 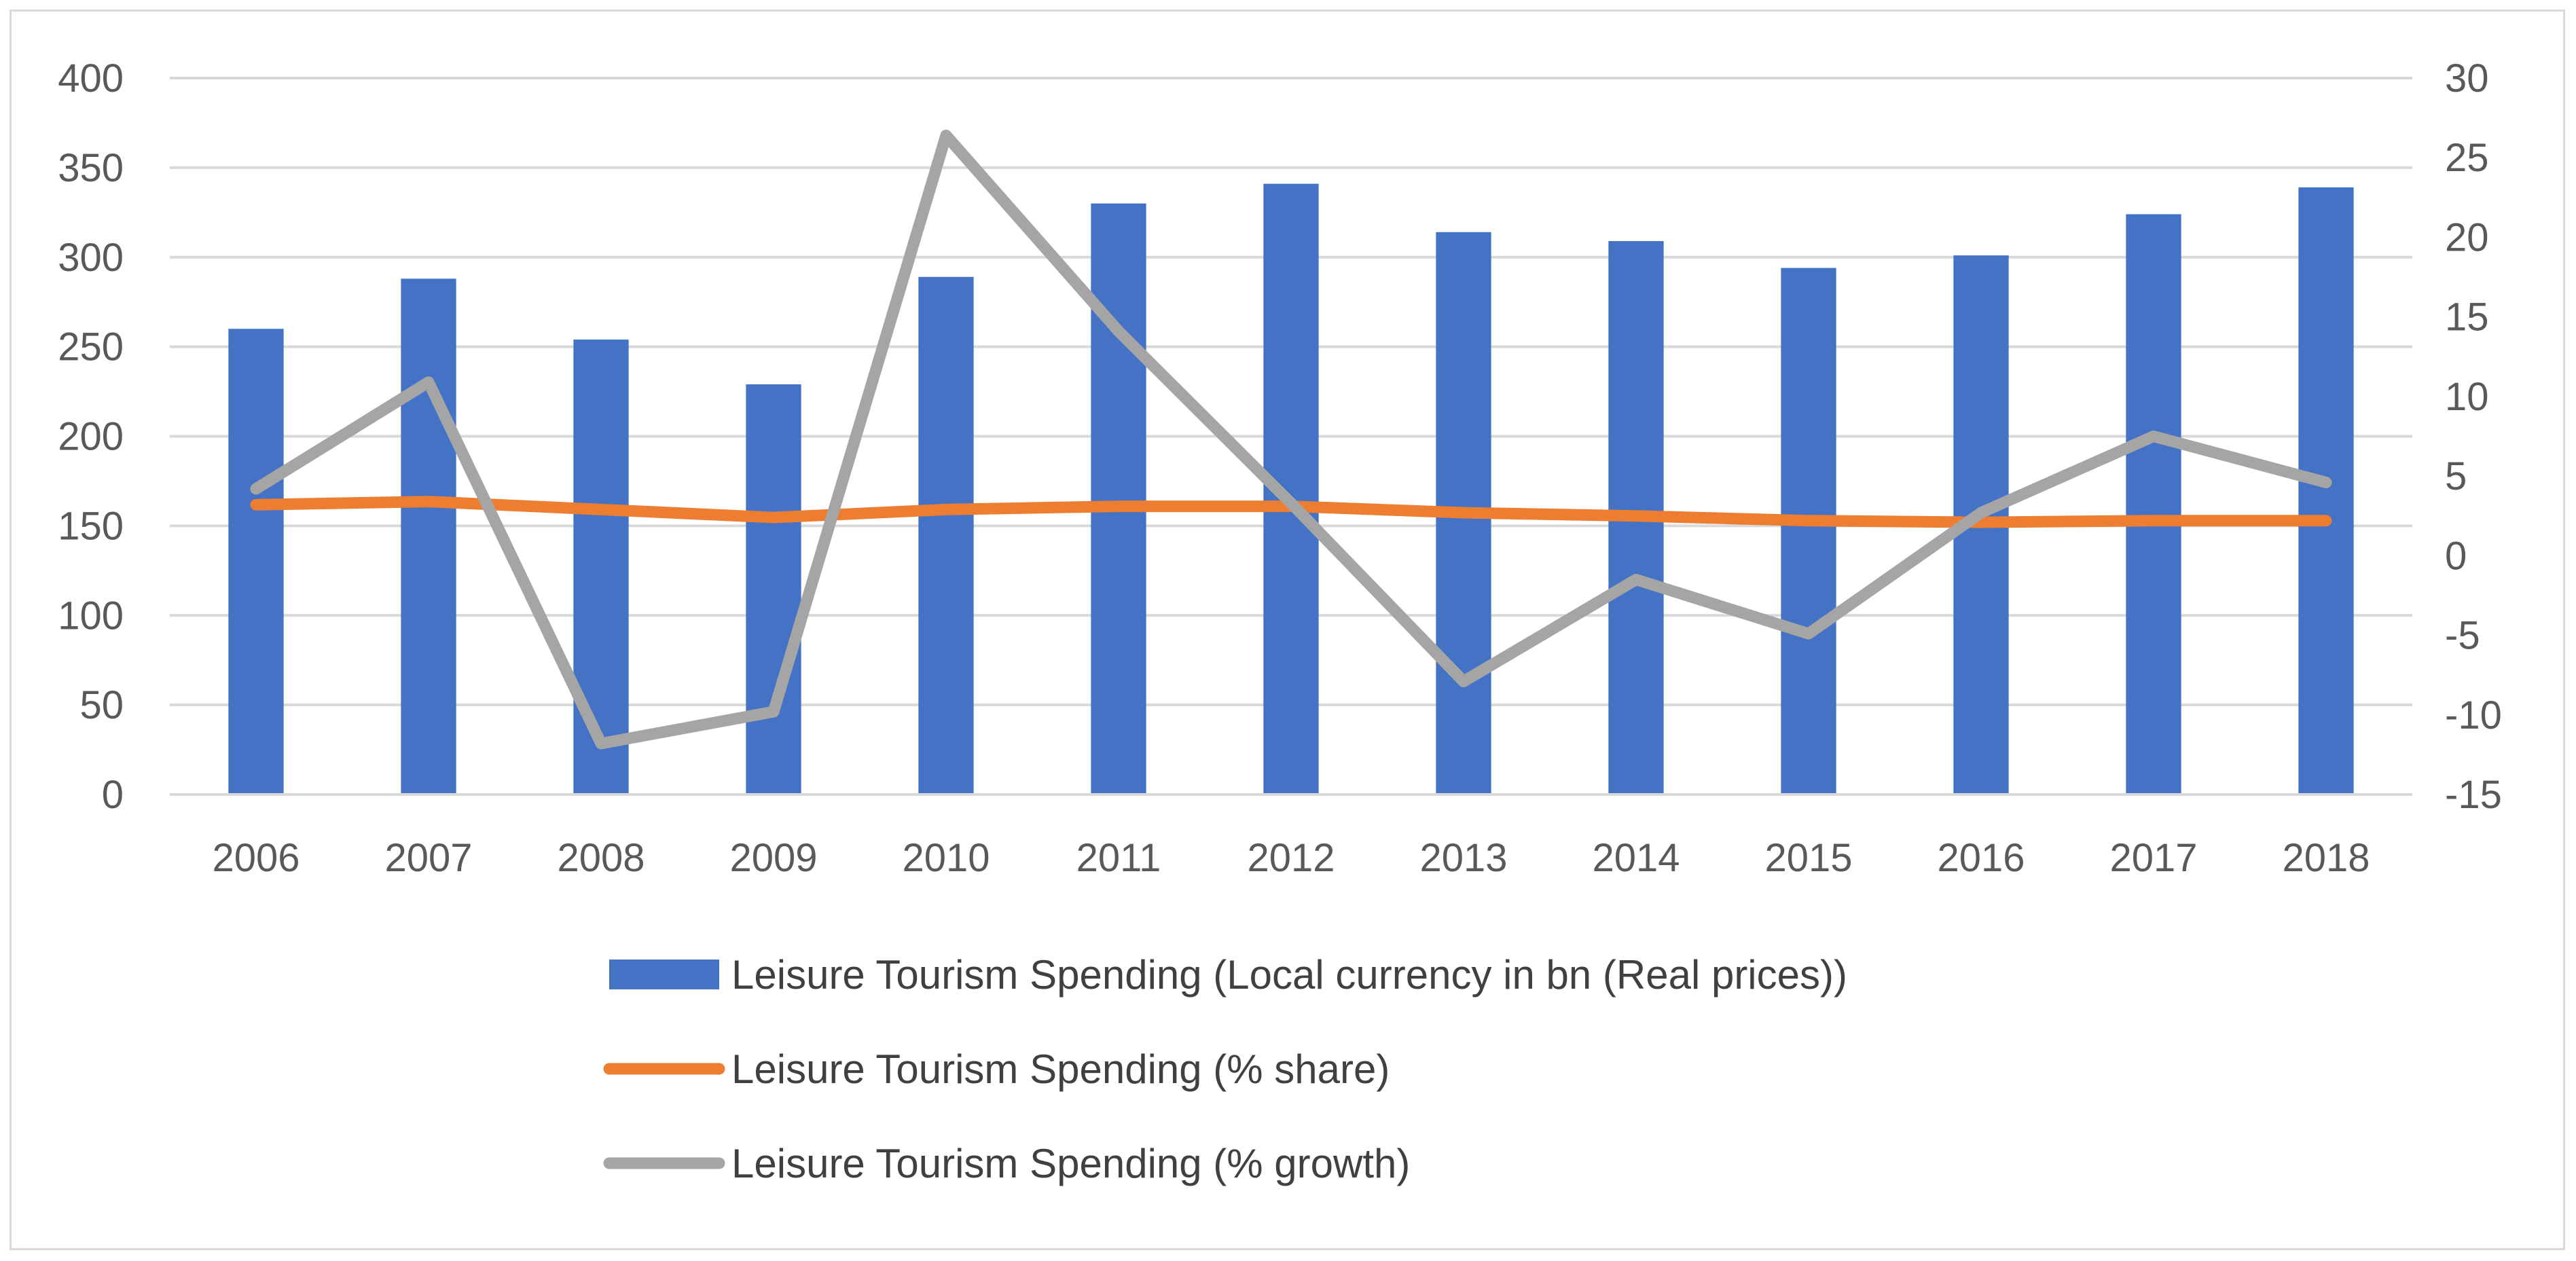 I want to click on y-right-tick-label: 15, so click(x=2467, y=318).